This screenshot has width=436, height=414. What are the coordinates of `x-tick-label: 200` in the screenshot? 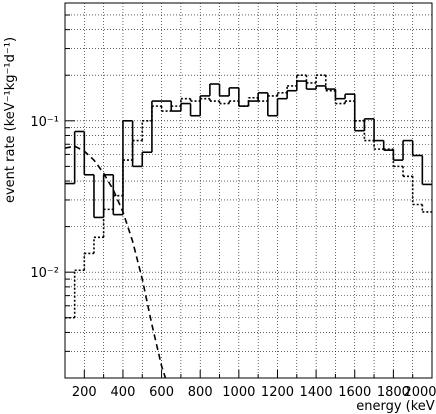 It's located at (84, 392).